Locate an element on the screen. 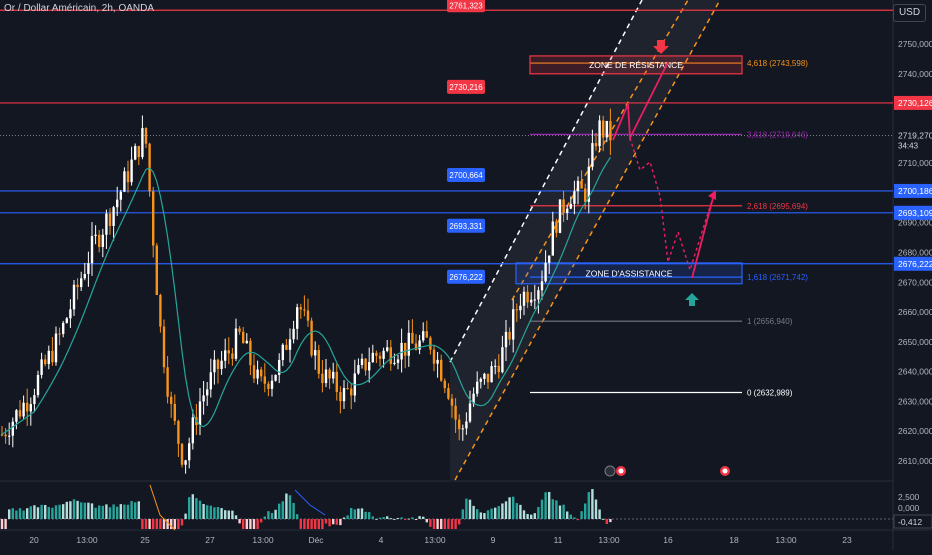 This screenshot has width=932, height=555. y-tick-label: 2630,000 is located at coordinates (915, 401).